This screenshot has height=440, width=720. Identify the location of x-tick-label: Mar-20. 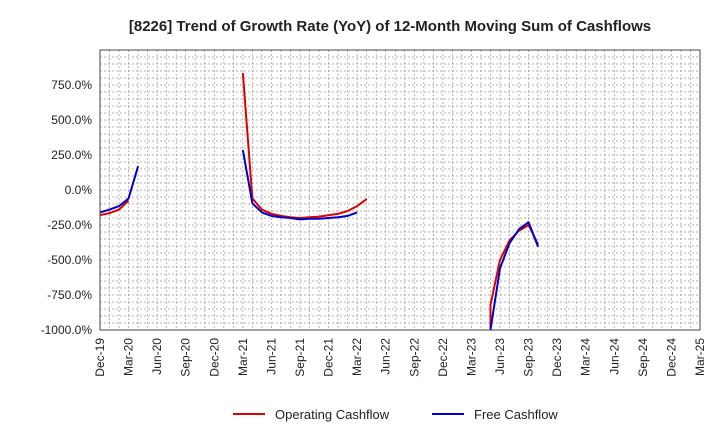
(129, 357).